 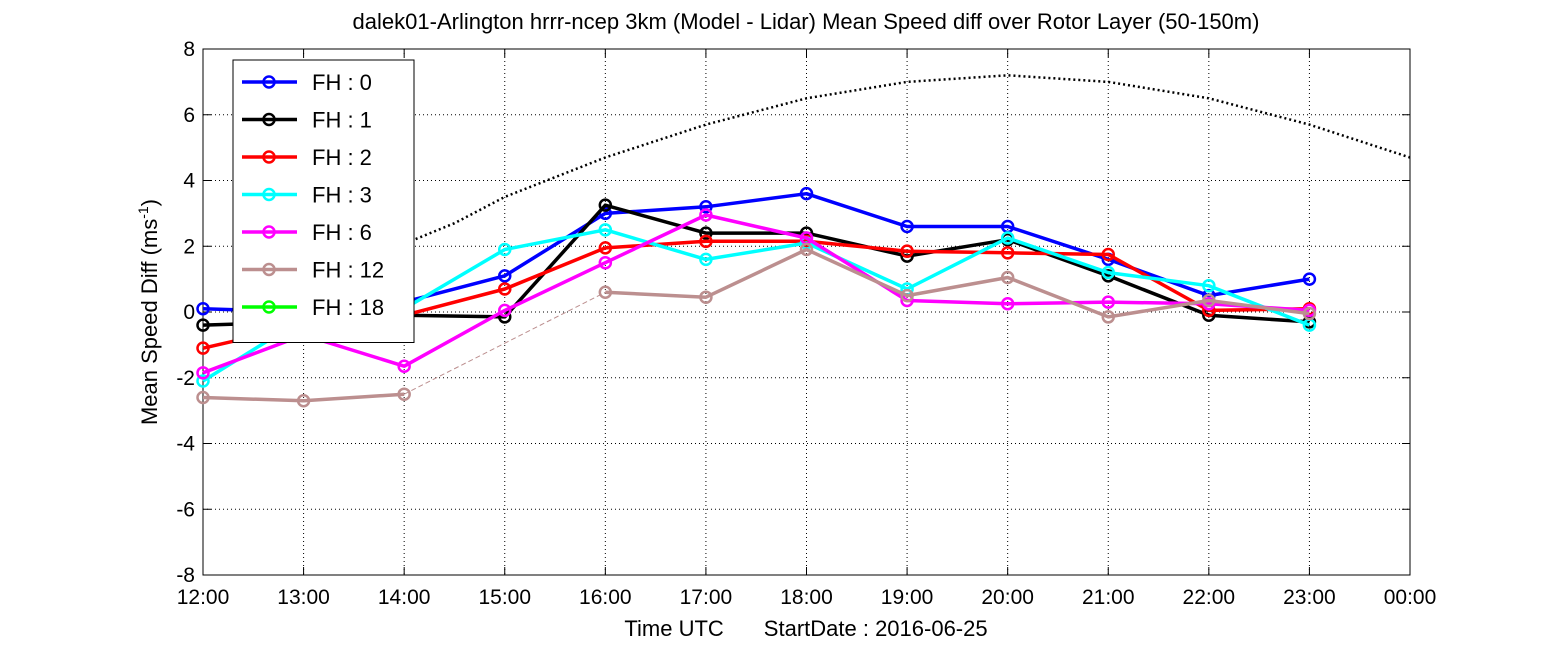 What do you see at coordinates (189, 312) in the screenshot?
I see `y-tick-label: 0` at bounding box center [189, 312].